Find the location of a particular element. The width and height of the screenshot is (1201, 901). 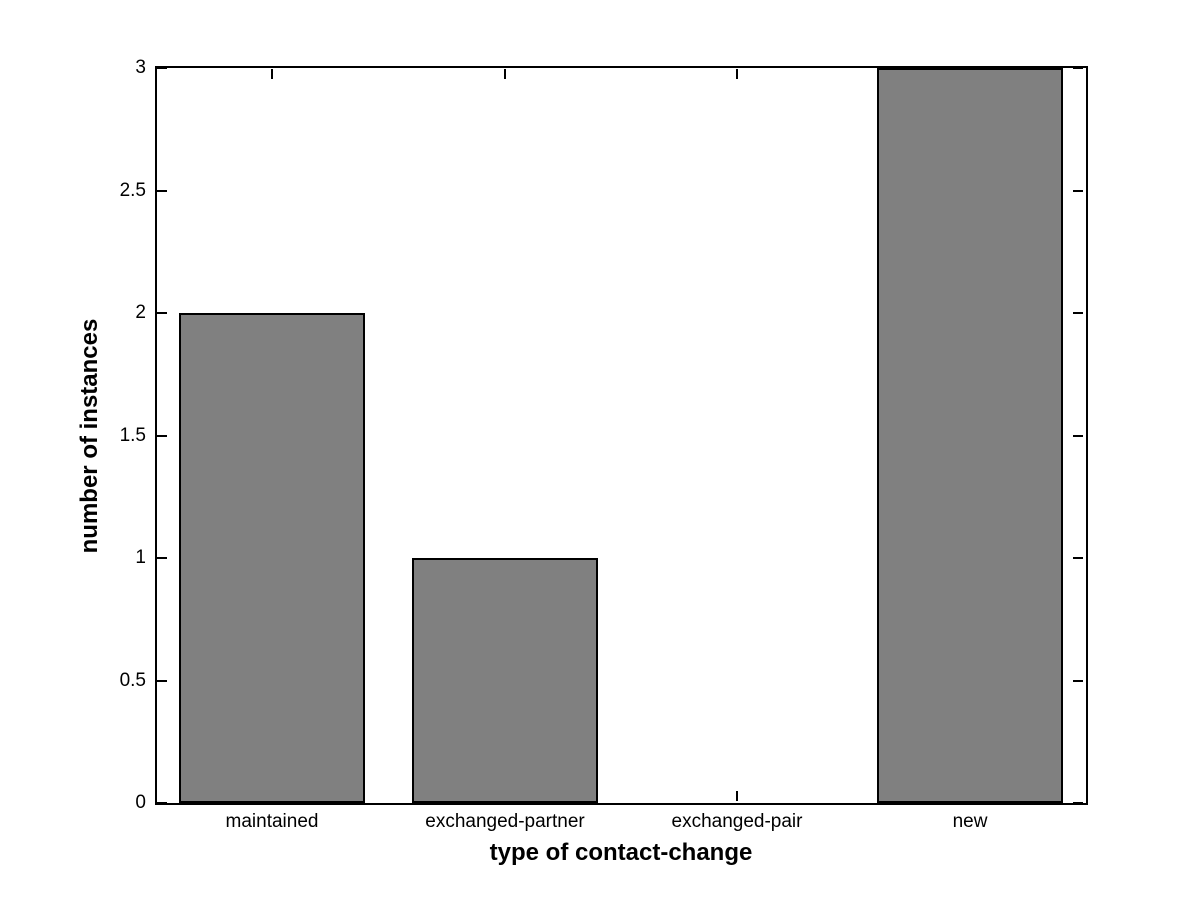

y-tick-label: 0 is located at coordinates (140, 802).